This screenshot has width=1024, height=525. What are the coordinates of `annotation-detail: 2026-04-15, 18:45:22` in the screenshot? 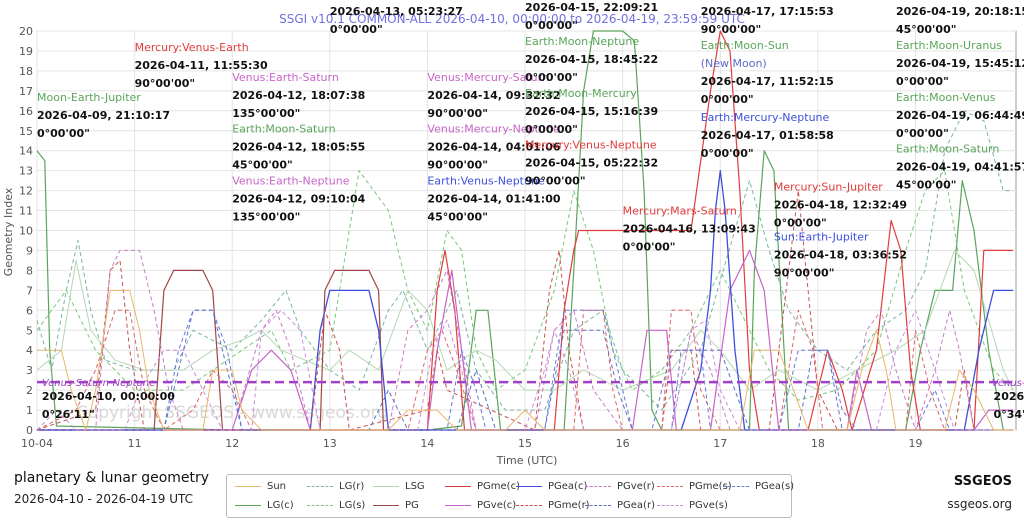 It's located at (591, 59).